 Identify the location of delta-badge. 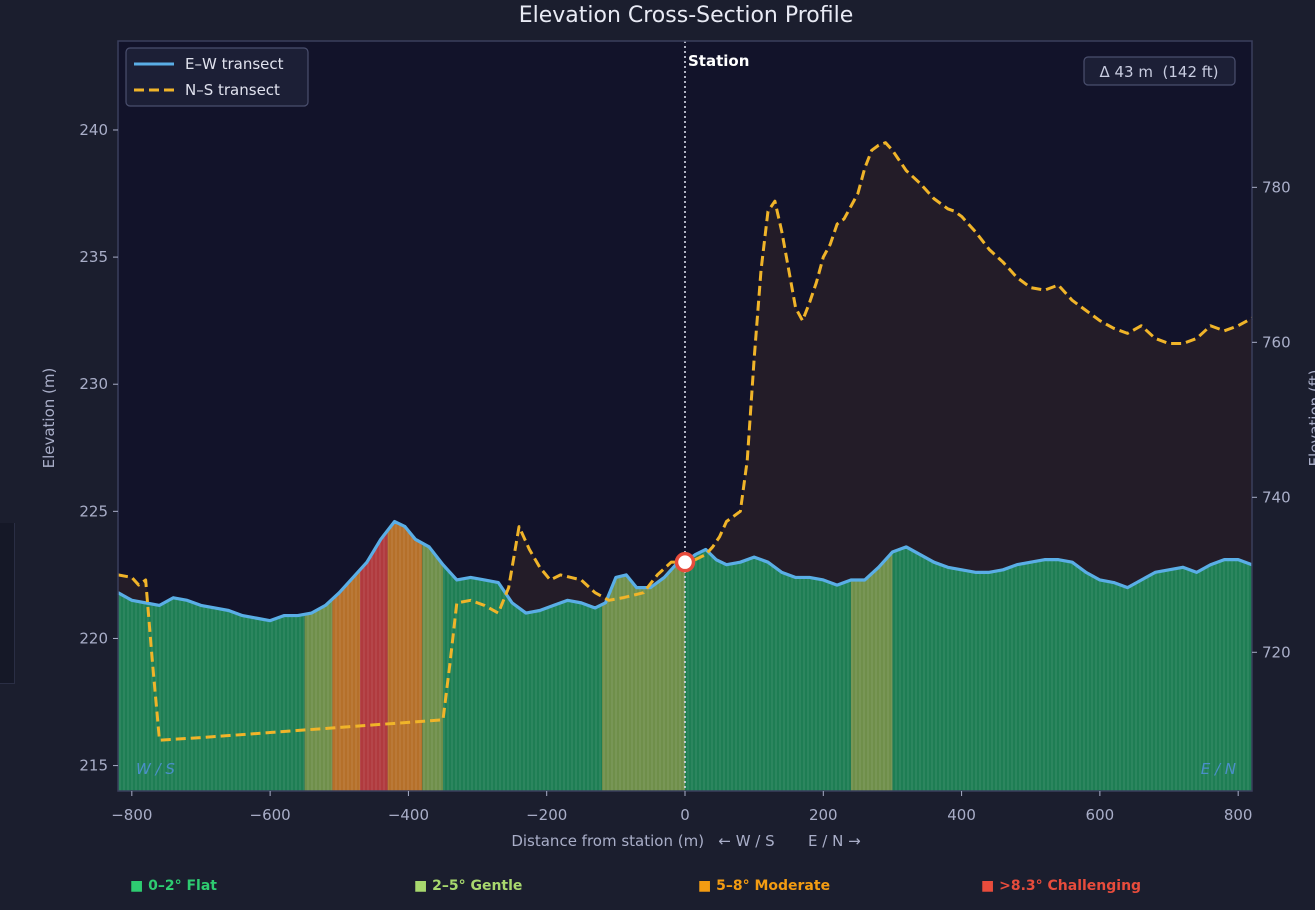
(1159, 71).